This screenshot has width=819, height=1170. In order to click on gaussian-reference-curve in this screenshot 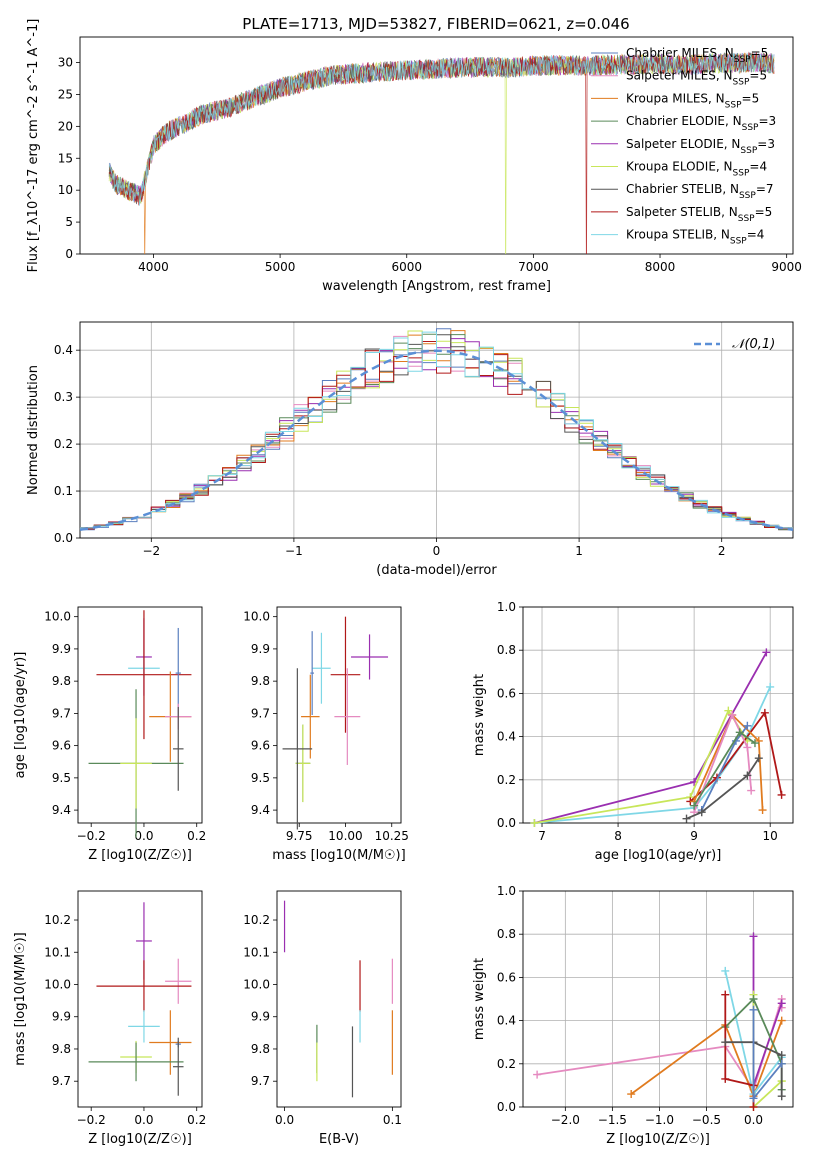, I will do `click(436, 440)`.